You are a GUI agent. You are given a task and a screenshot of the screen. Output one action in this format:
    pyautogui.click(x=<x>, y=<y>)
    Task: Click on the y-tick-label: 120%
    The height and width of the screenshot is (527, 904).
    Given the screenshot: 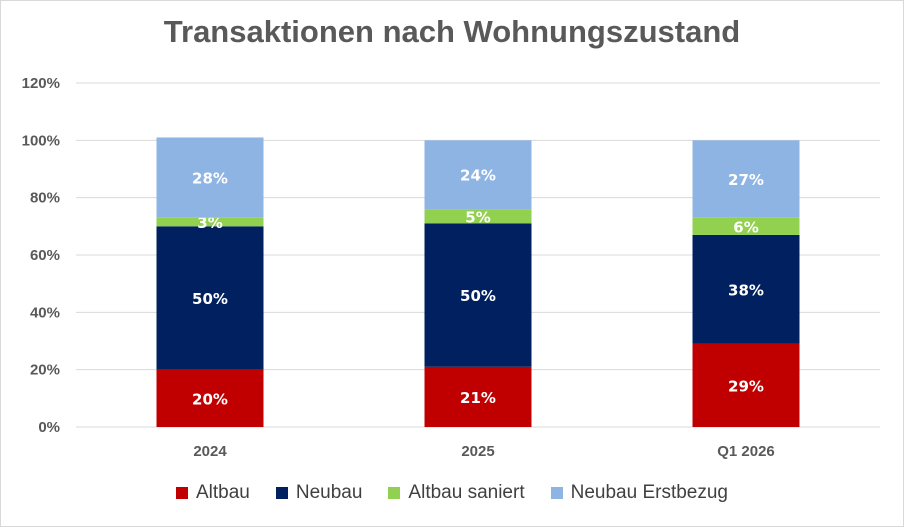 What is the action you would take?
    pyautogui.click(x=41, y=83)
    